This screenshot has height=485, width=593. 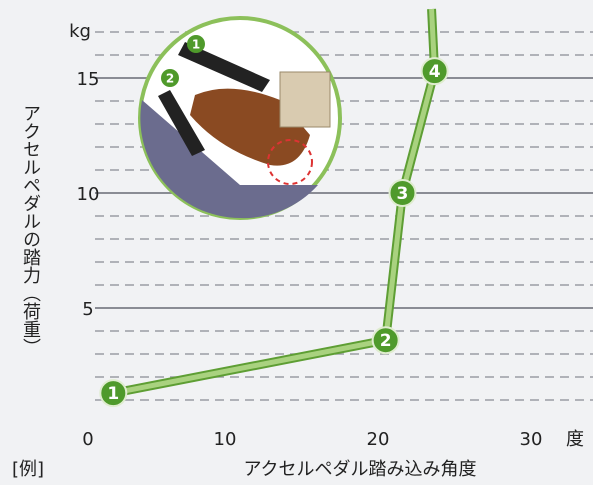 I want to click on x-axis-label: アクセルペダル踏み込み角度, so click(x=359, y=469).